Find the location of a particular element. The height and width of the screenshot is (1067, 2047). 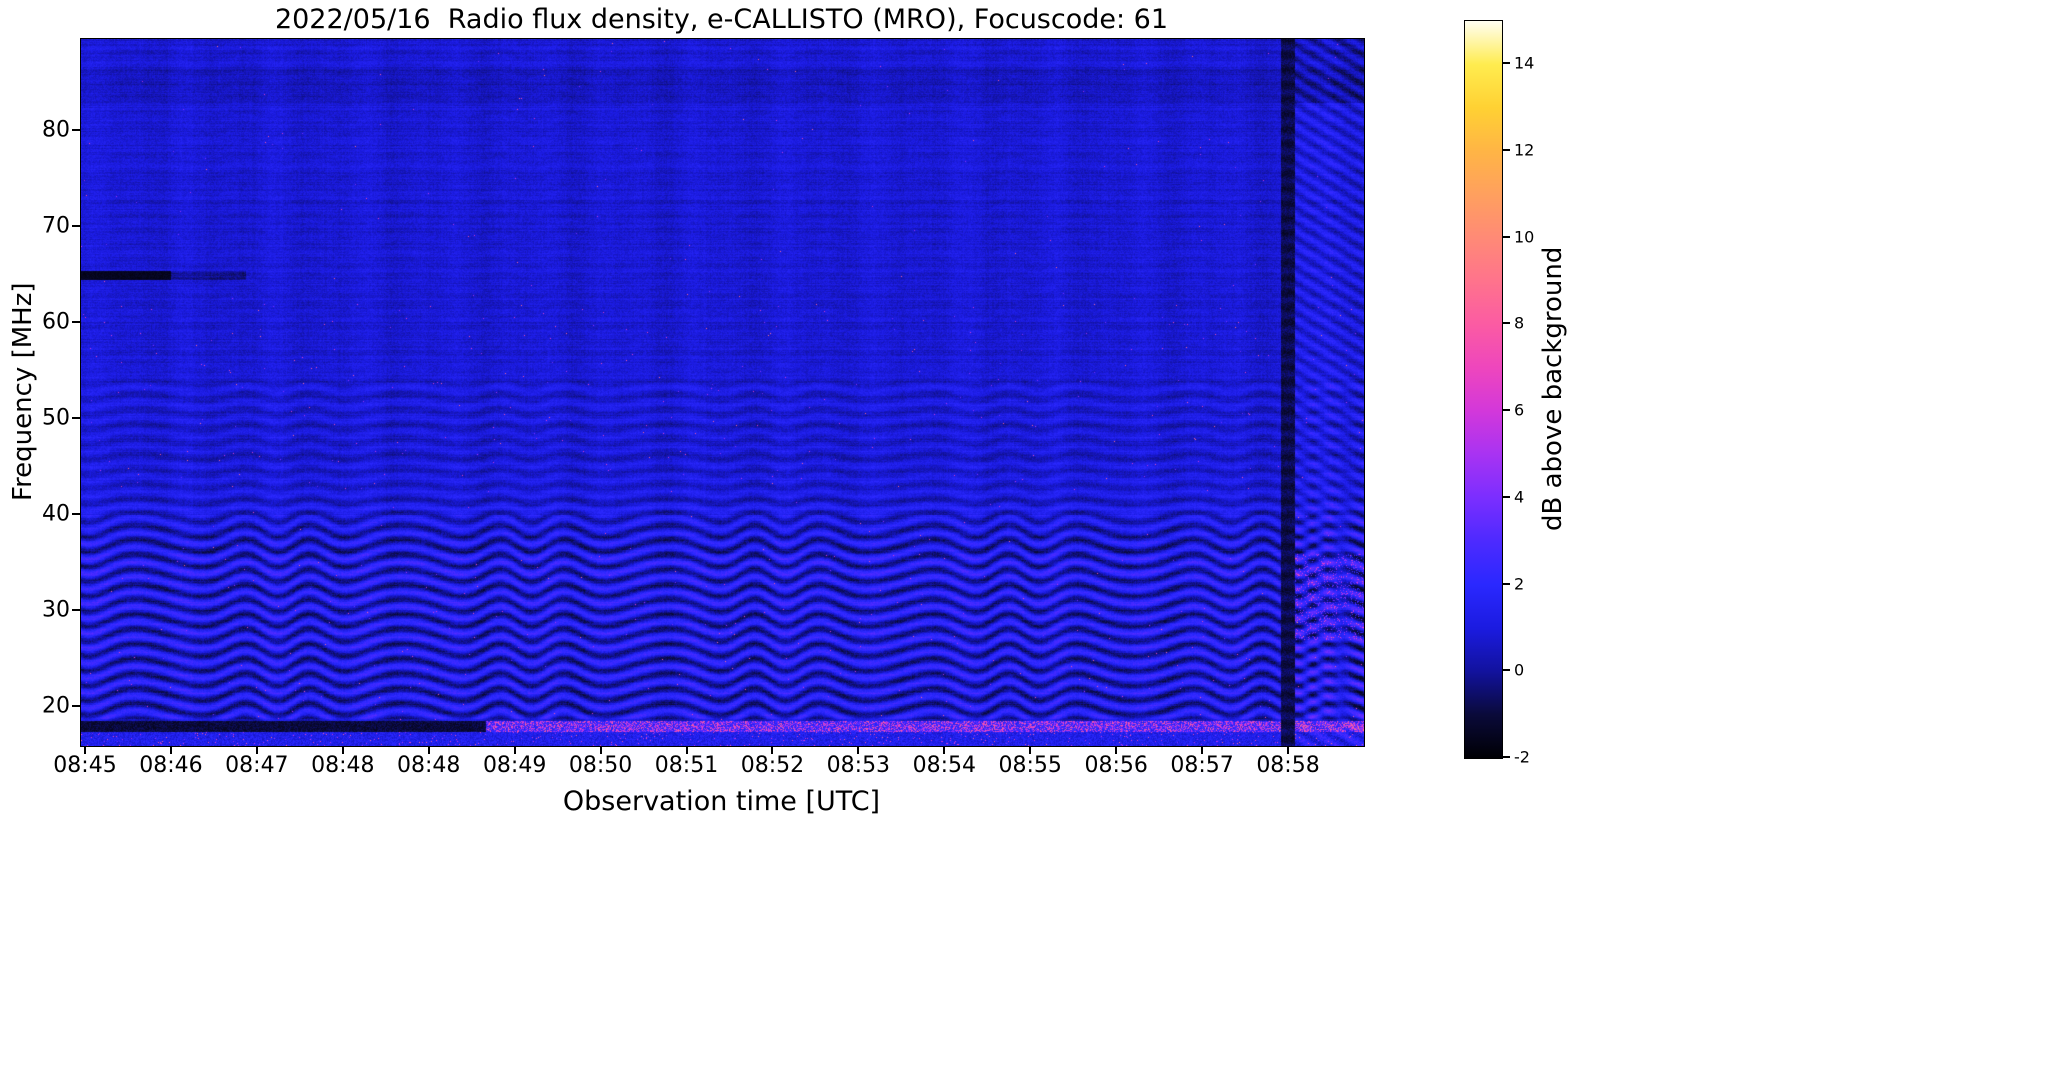

colorbar-tick-label: 10 is located at coordinates (1524, 237).